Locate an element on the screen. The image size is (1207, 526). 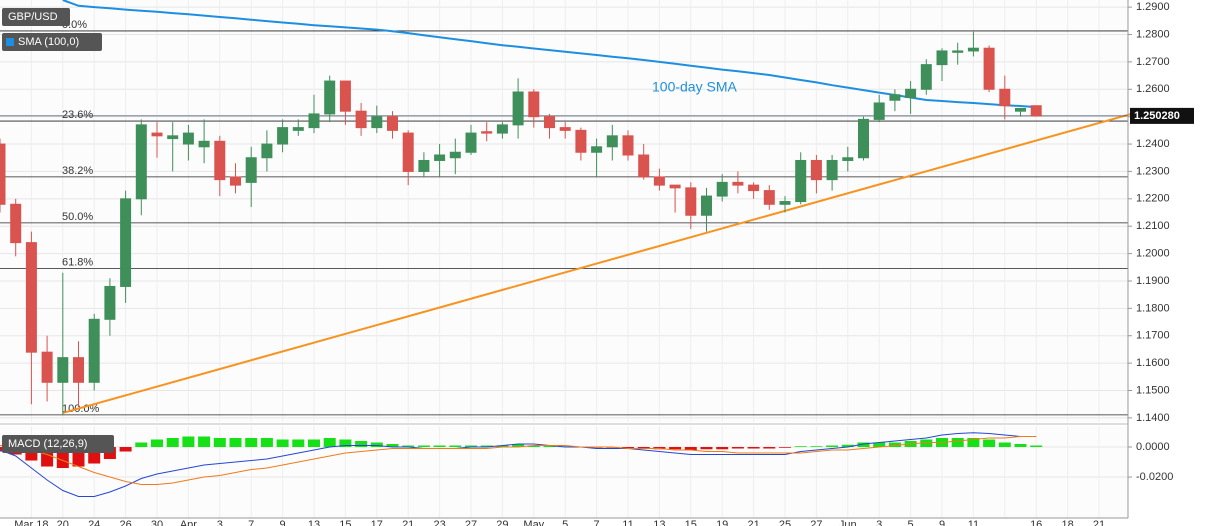
y-tick-label: 1.1900 is located at coordinates (1153, 281).